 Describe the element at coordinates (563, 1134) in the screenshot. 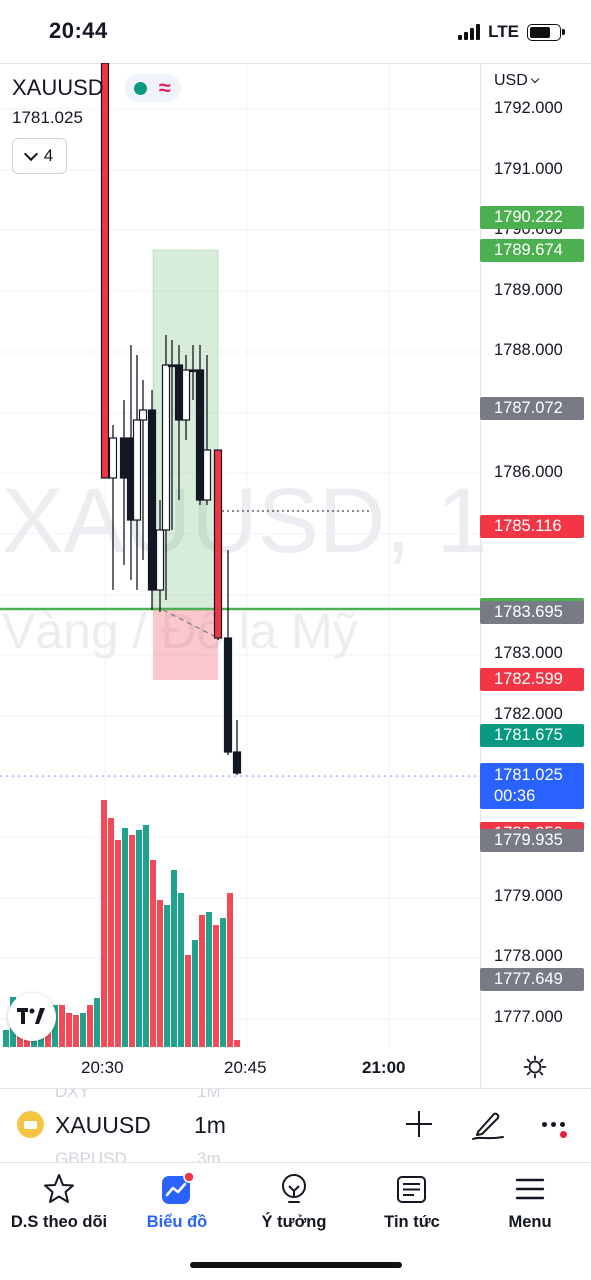

I see `notification-dot` at that location.